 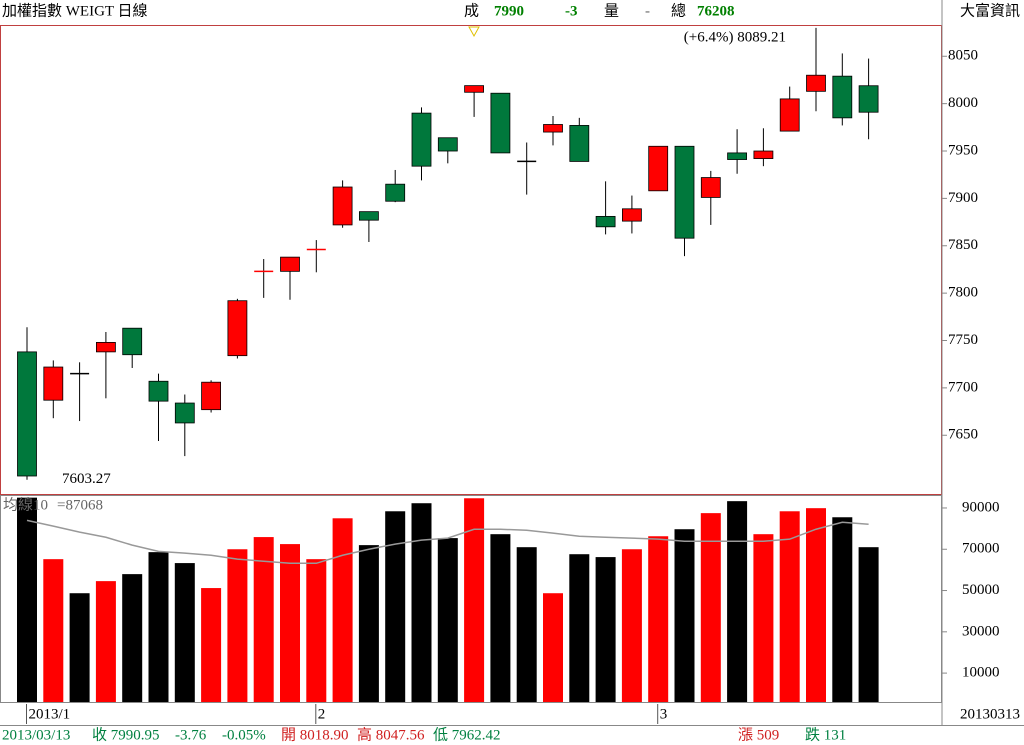 What do you see at coordinates (471, 10) in the screenshot?
I see `deal-label: 成` at bounding box center [471, 10].